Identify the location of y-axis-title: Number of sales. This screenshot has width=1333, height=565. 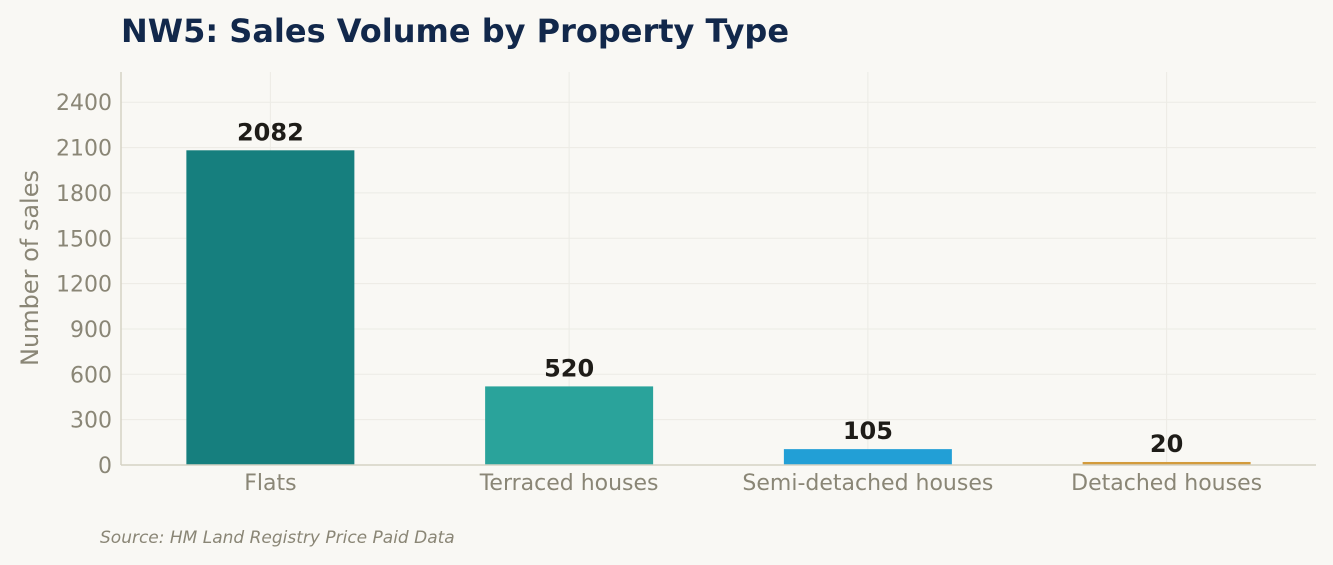
(30, 268).